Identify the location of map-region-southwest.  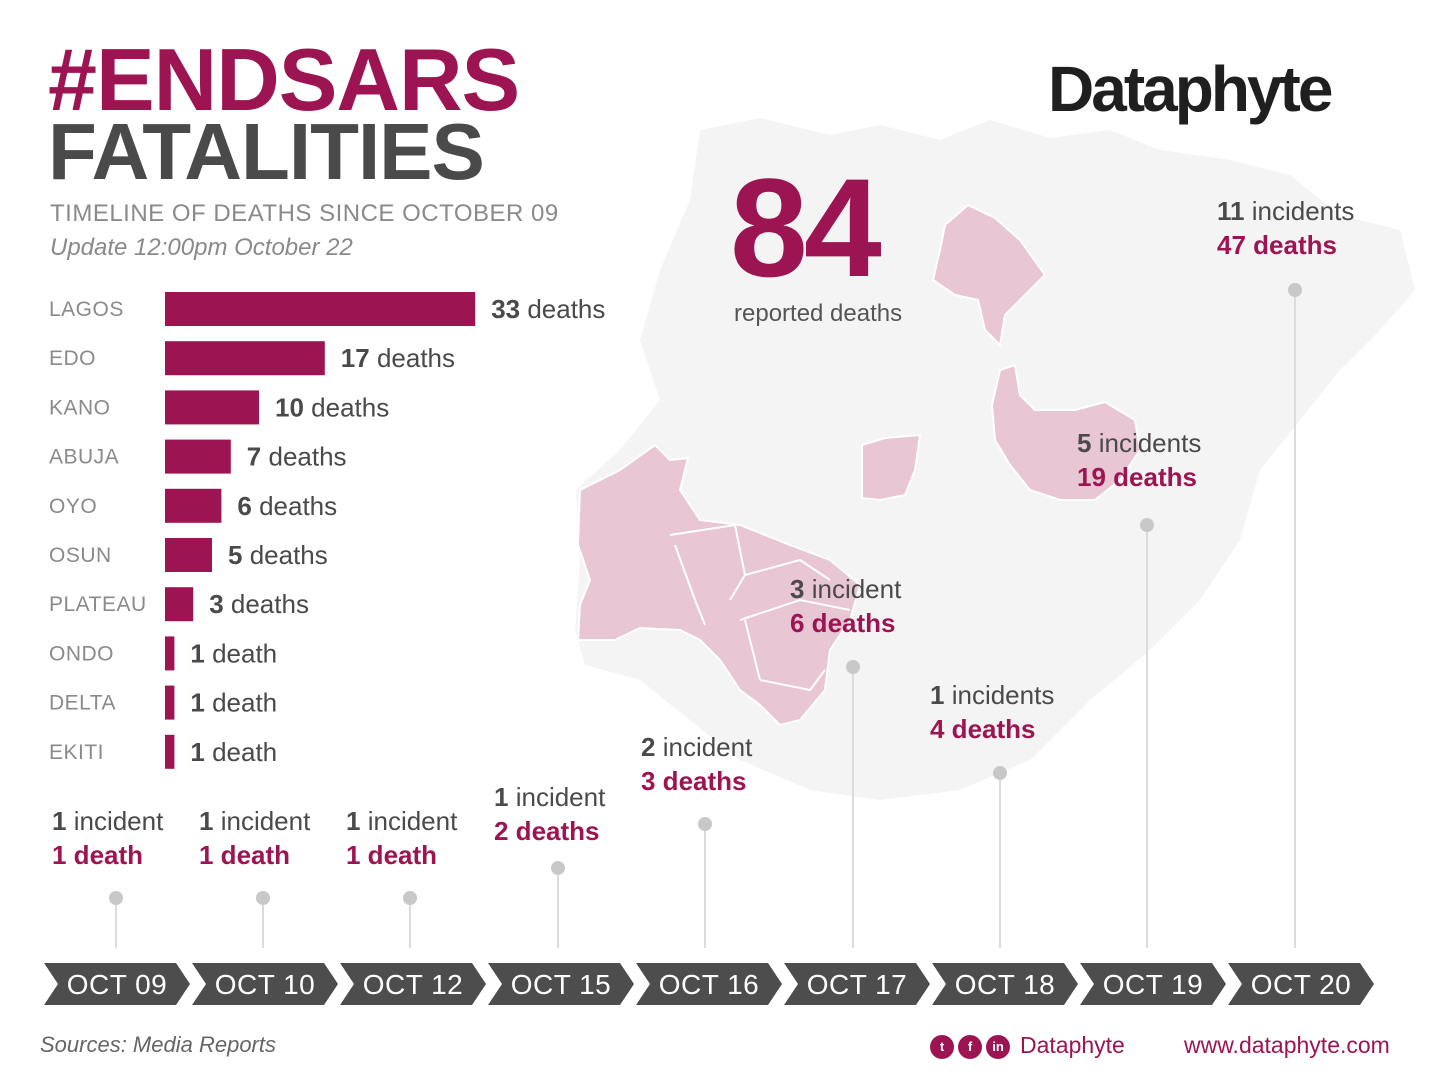
(719, 585).